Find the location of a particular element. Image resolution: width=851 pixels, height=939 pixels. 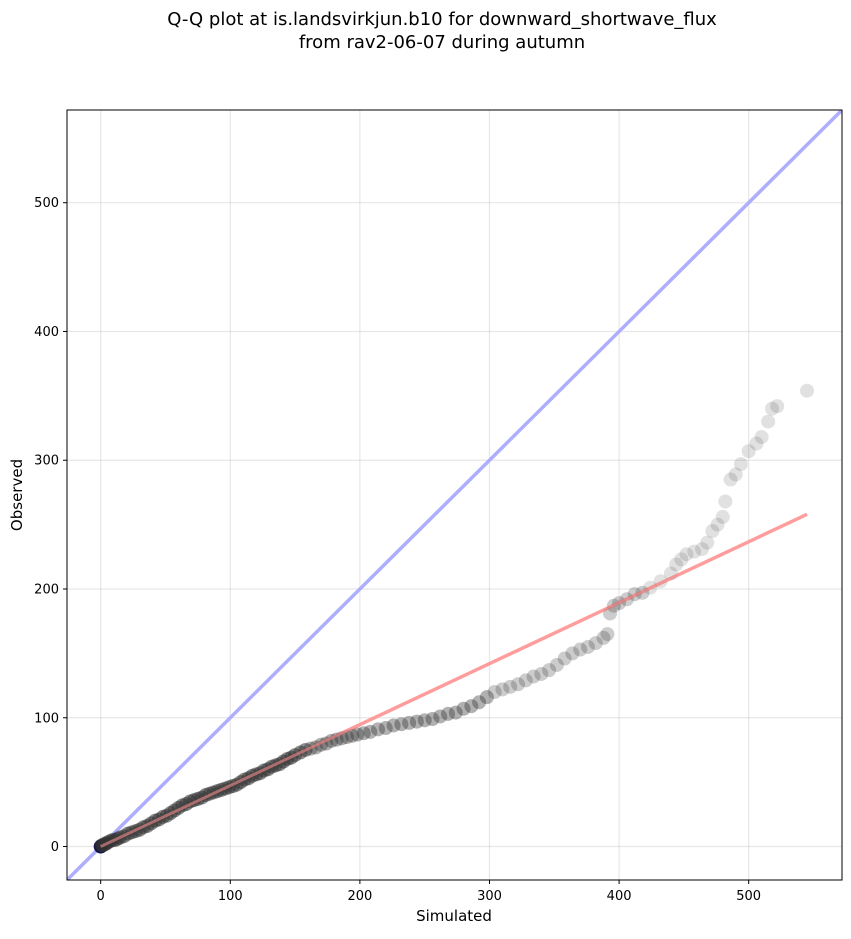

chart-title-line-2: from rav2-06-07 during autumn is located at coordinates (442, 42).